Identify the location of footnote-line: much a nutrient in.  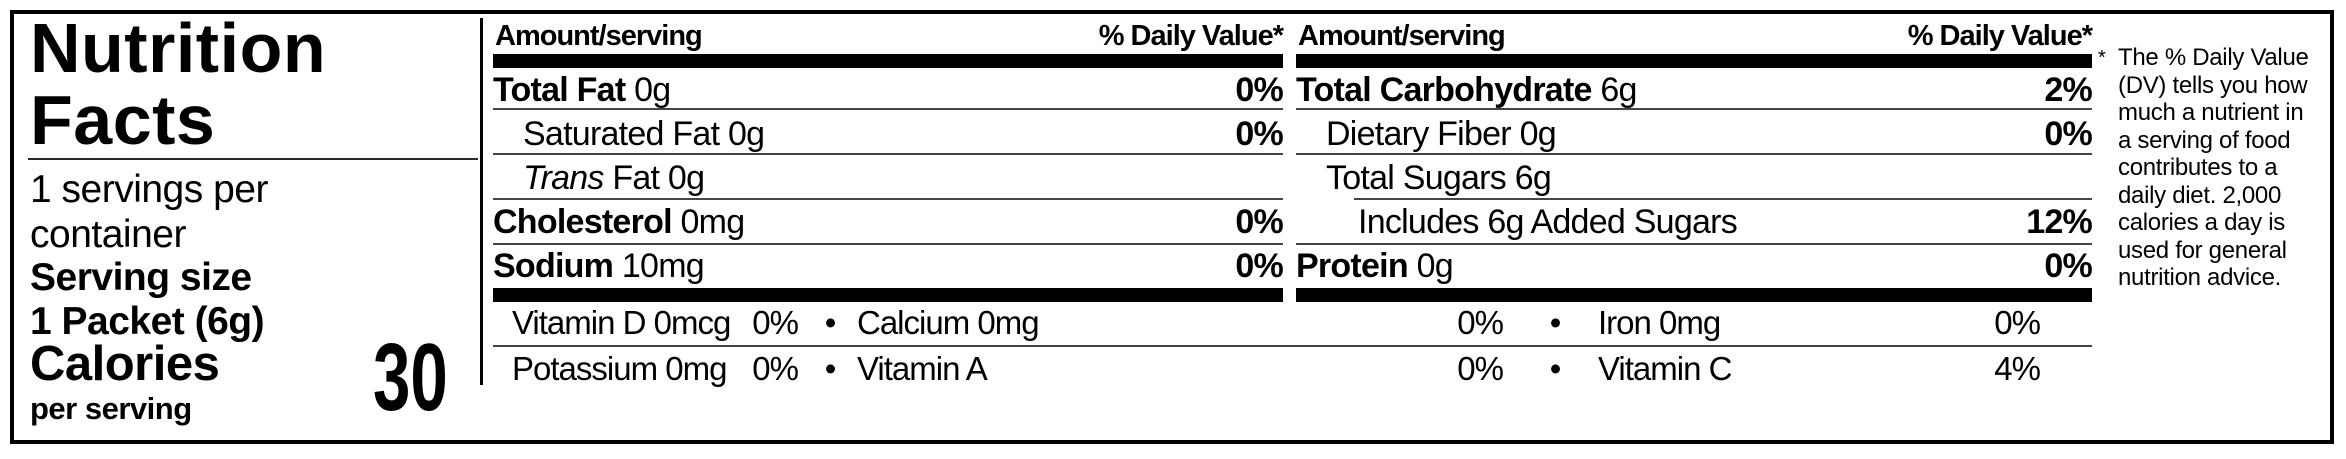
(2211, 112).